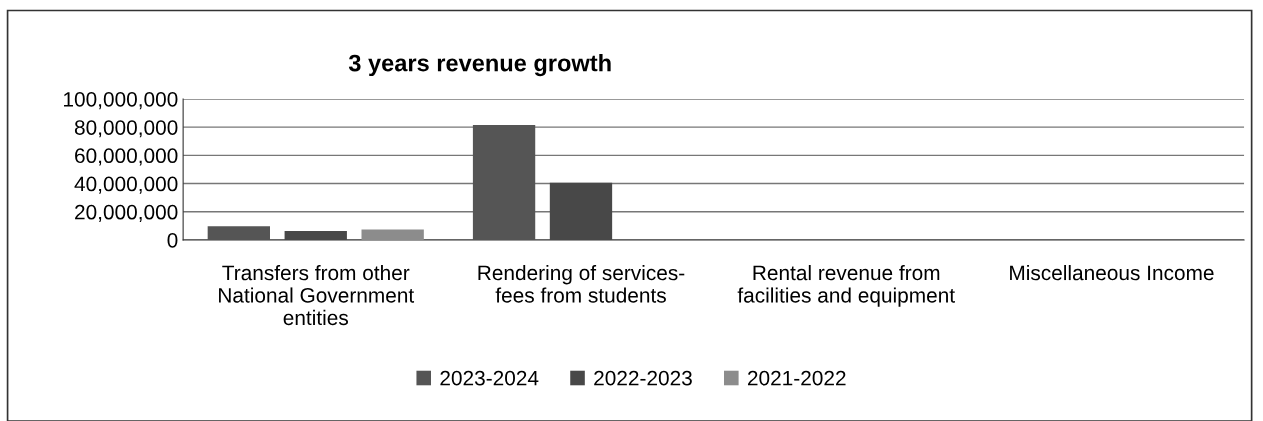 The height and width of the screenshot is (421, 1263). Describe the element at coordinates (643, 378) in the screenshot. I see `legend-label: 2022-2023` at that location.